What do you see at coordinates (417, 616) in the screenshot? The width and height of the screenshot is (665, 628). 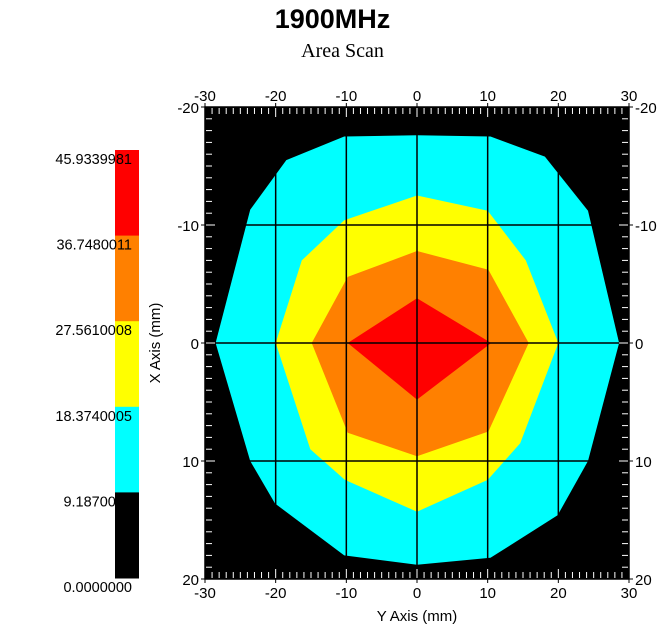 I see `x-axis-label: Y Axis (mm)` at bounding box center [417, 616].